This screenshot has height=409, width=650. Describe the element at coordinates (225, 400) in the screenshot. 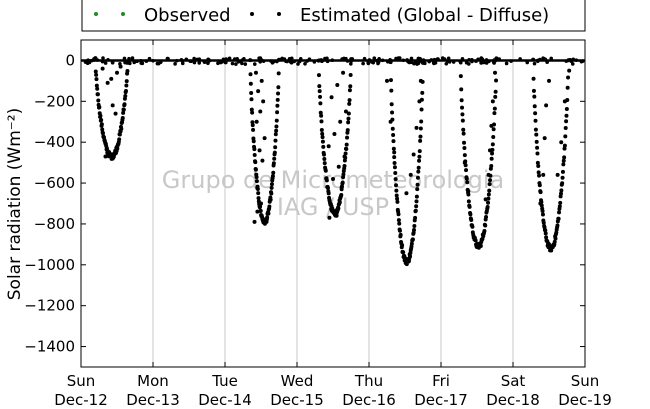

I see `x-tick-label-date: Dec-14` at that location.